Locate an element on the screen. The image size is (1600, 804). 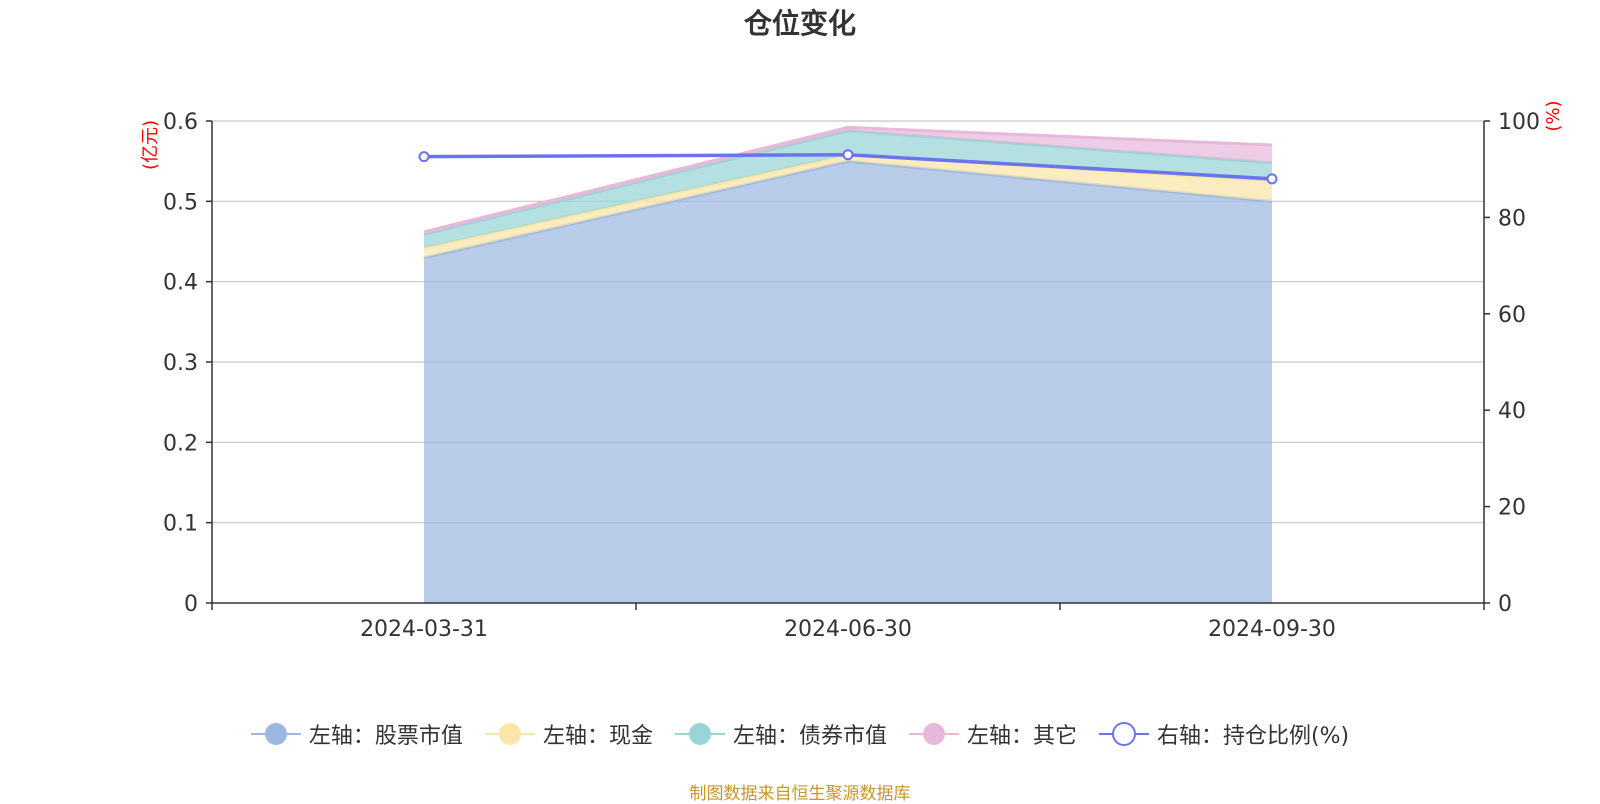
left-axis-tick-label: 0.1 is located at coordinates (180, 524).